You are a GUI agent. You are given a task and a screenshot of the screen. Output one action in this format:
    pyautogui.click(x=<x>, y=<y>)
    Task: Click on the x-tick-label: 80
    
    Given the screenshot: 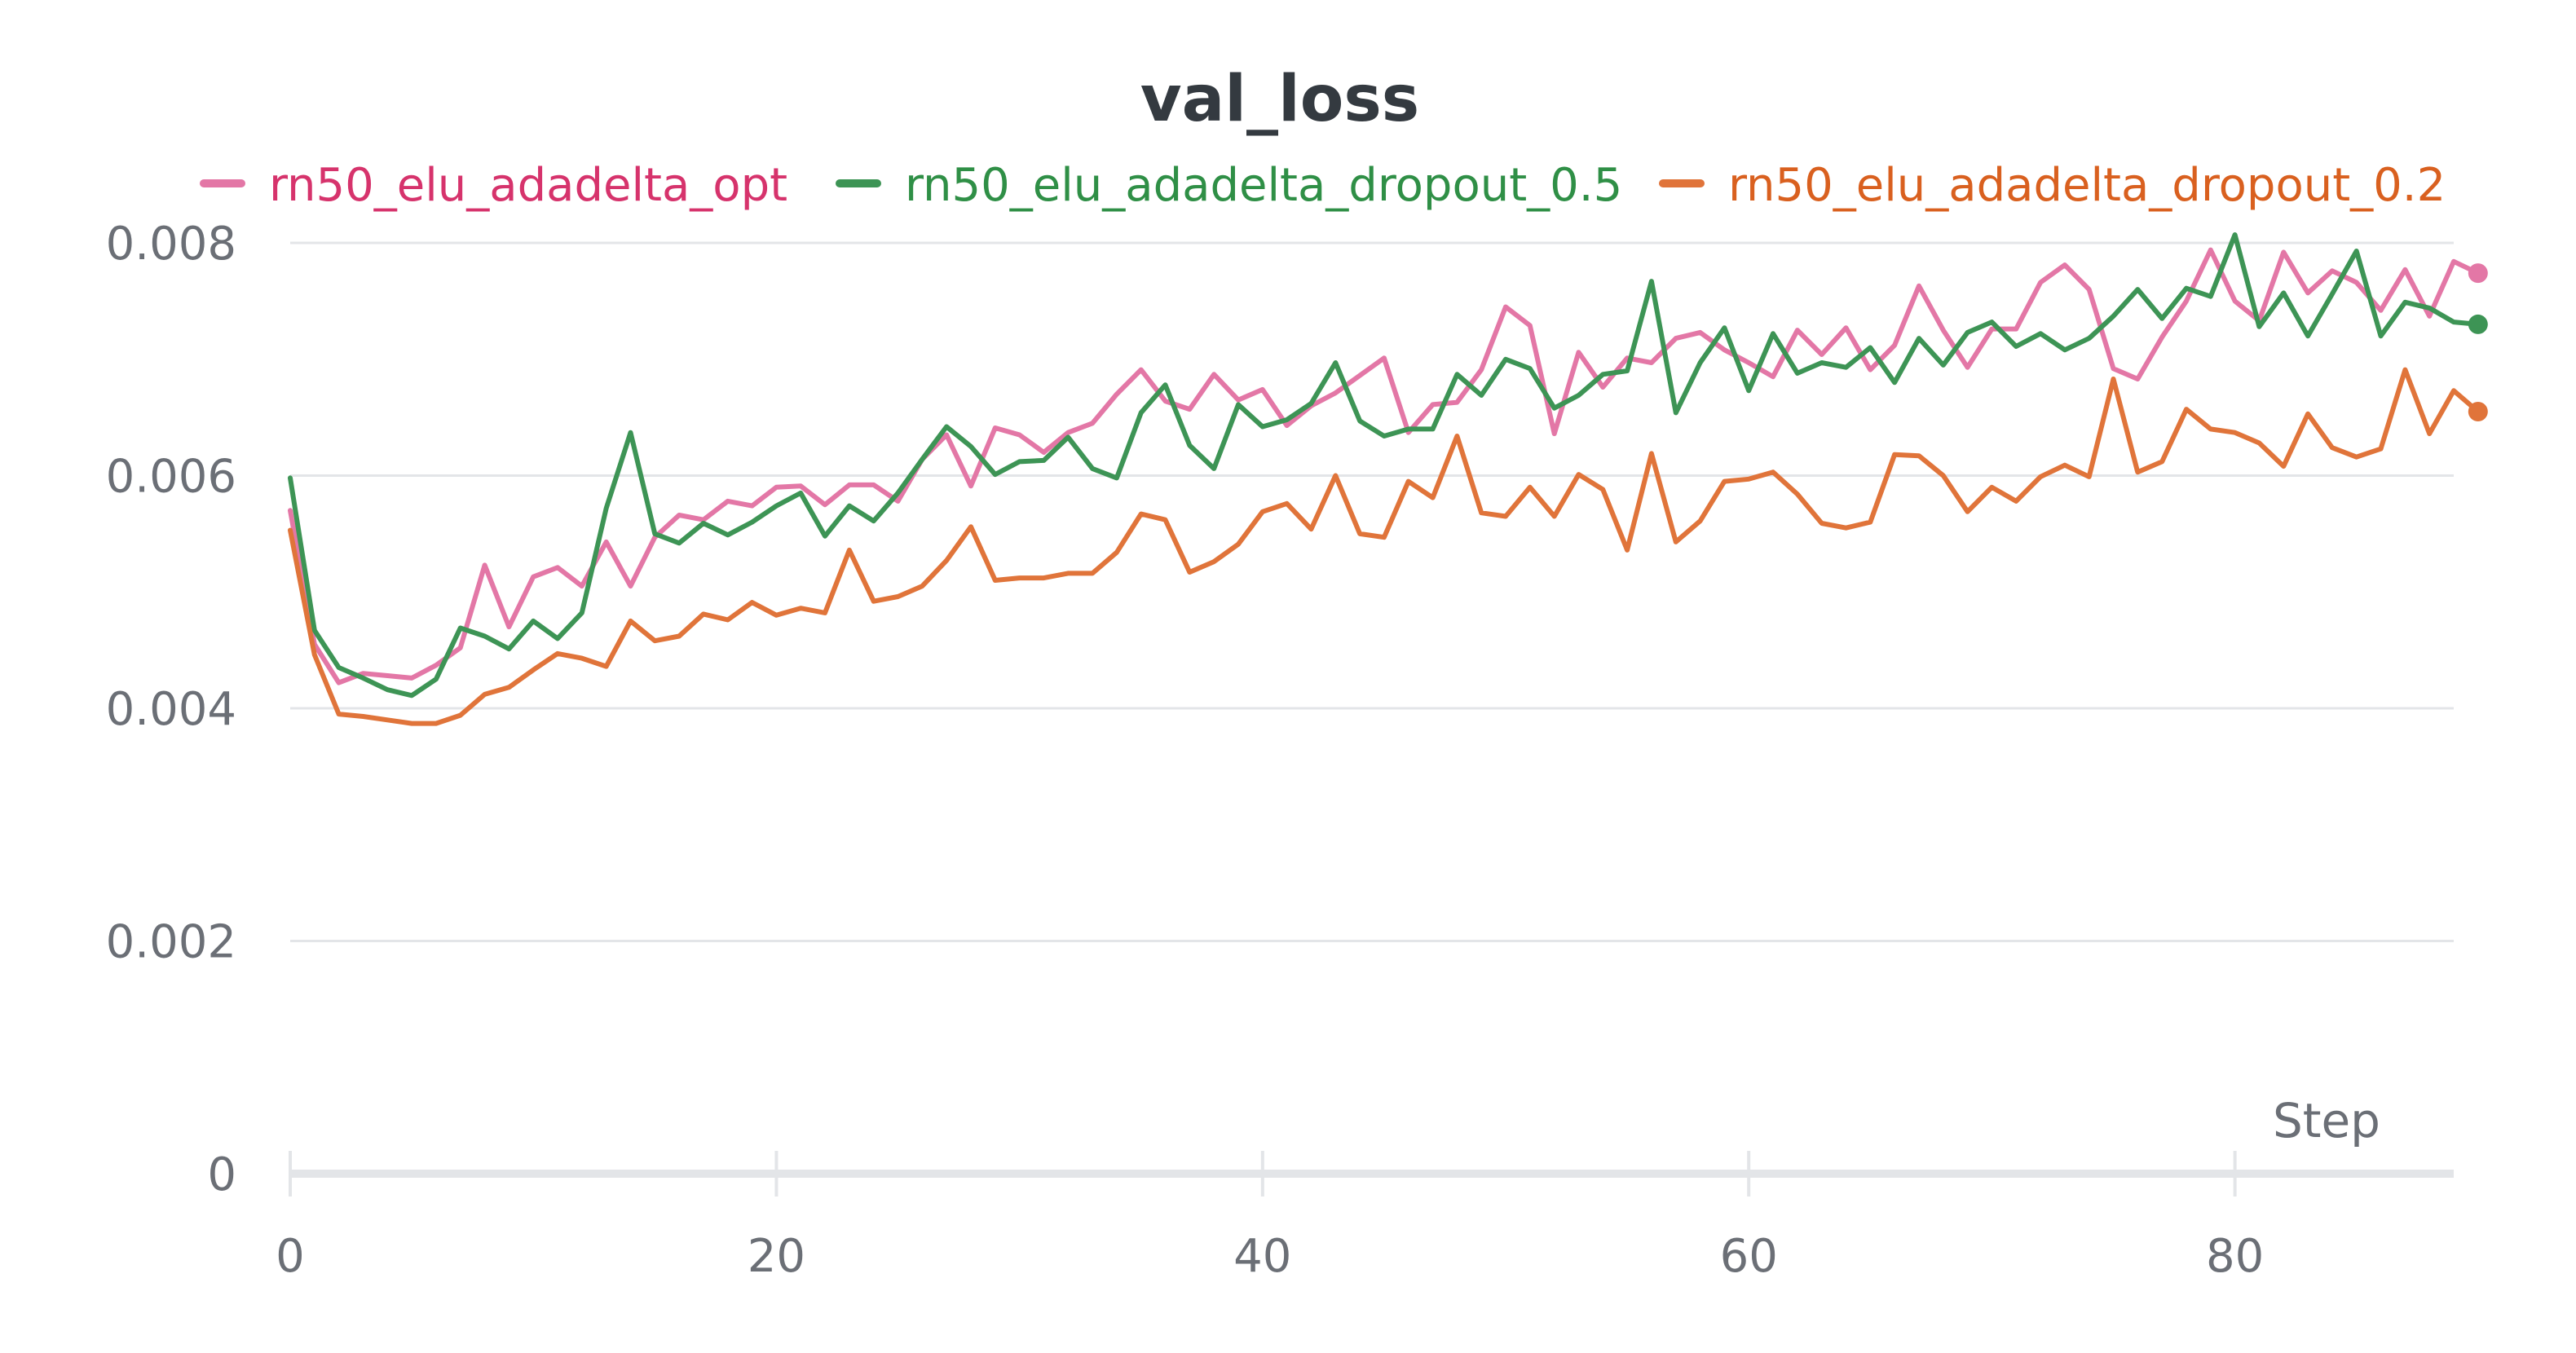 What is the action you would take?
    pyautogui.click(x=2235, y=1256)
    